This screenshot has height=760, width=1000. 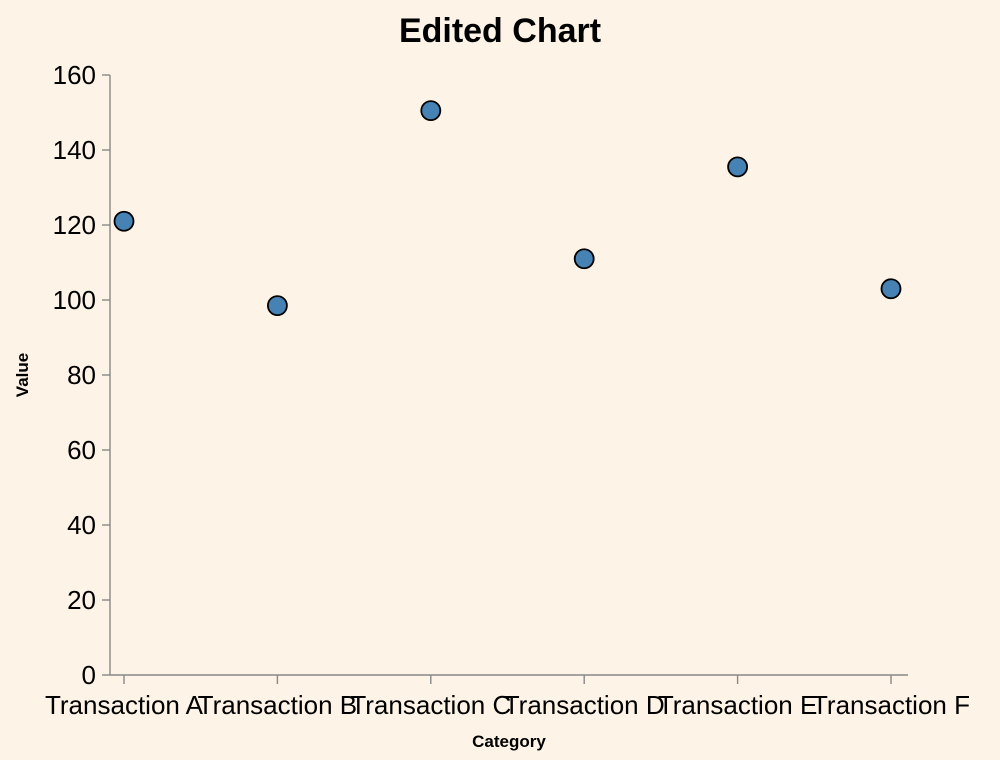 What do you see at coordinates (500, 31) in the screenshot?
I see `chart-title: Edited Chart` at bounding box center [500, 31].